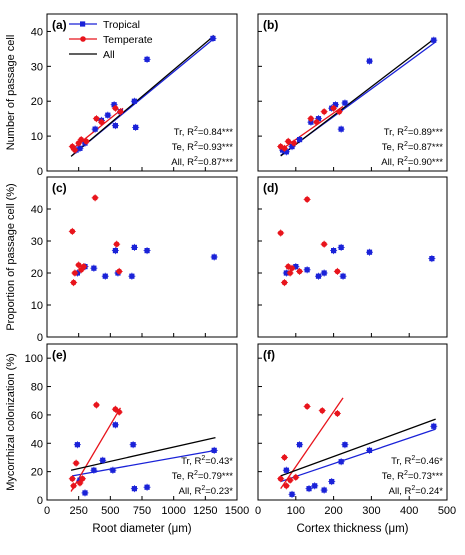 This screenshot has height=555, width=465. Describe the element at coordinates (110, 511) in the screenshot. I see `panel-e-xtick-label: 500` at that location.